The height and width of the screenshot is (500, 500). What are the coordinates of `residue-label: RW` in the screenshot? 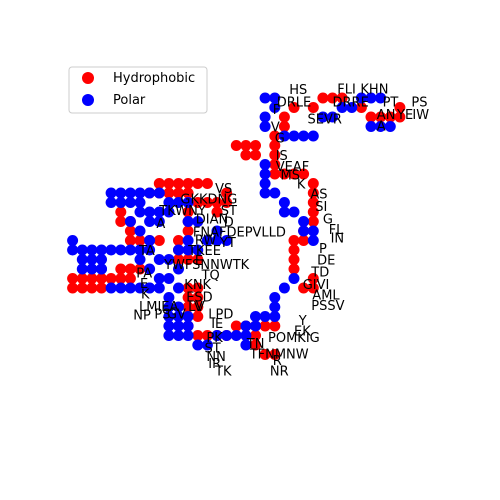 It's located at (206, 240).